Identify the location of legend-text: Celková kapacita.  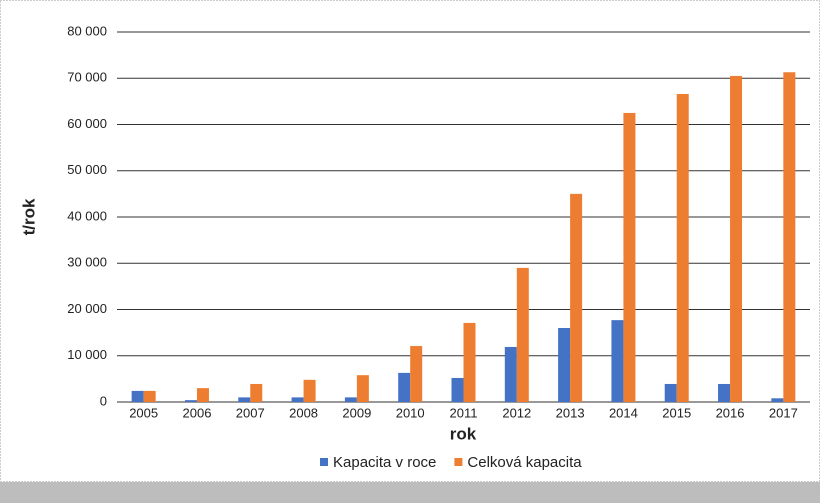
(524, 462).